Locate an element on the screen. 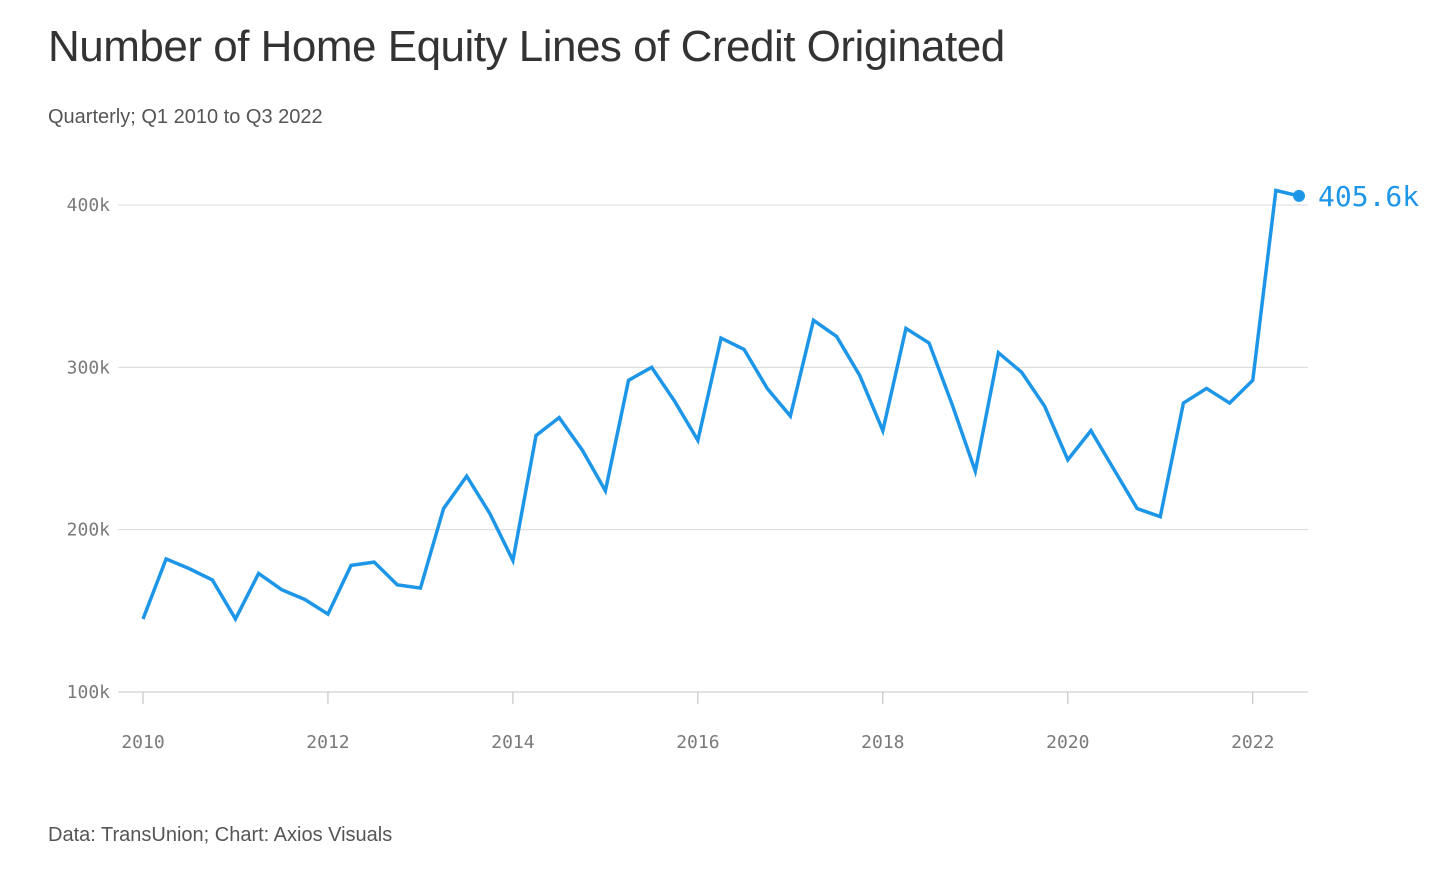  chart-subtitle: Quarterly; Q1 2010 to Q3 2022 is located at coordinates (185, 117).